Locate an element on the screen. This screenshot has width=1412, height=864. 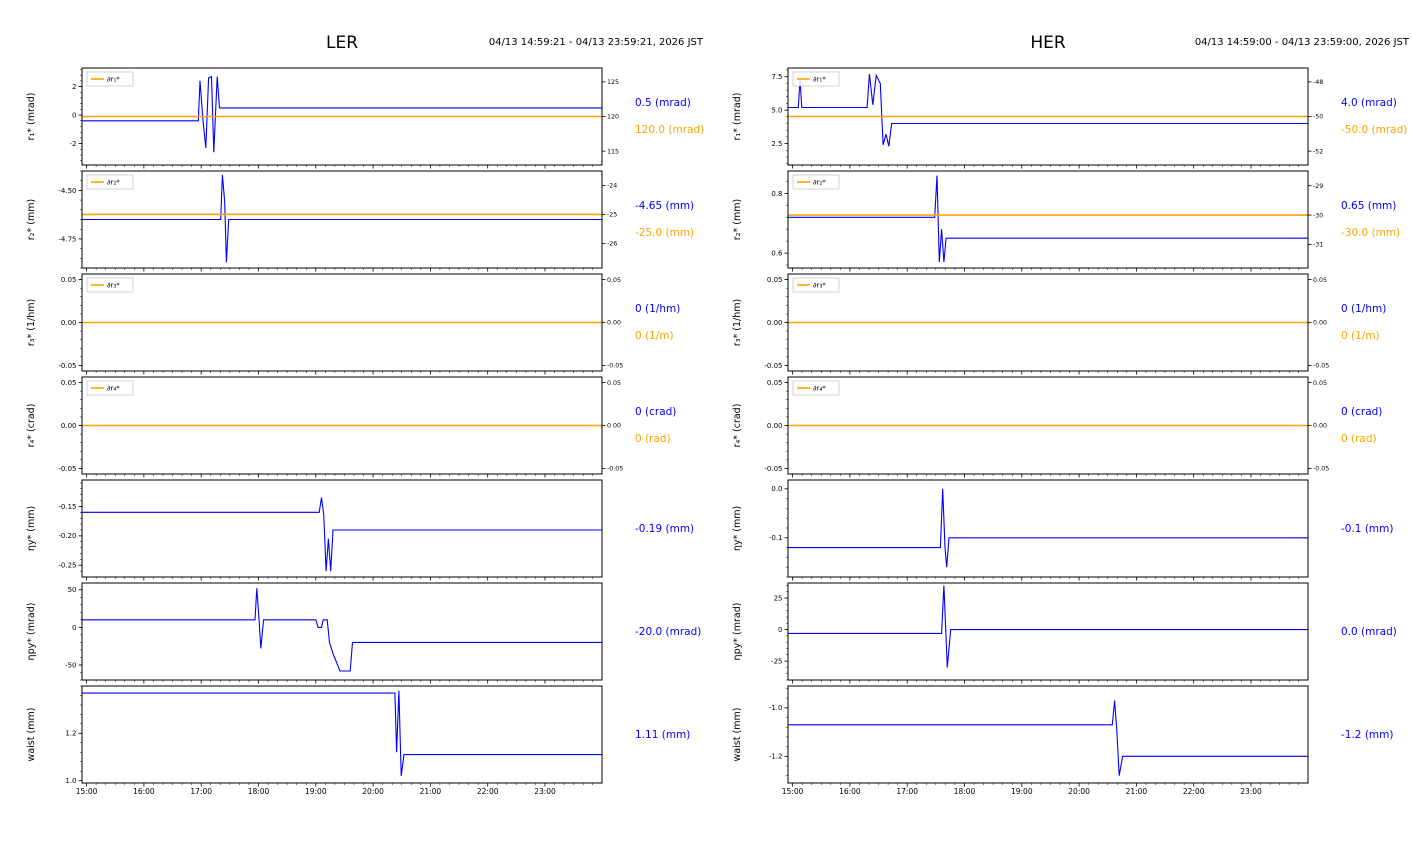
y-tick-label: 7.5 is located at coordinates (776, 77).